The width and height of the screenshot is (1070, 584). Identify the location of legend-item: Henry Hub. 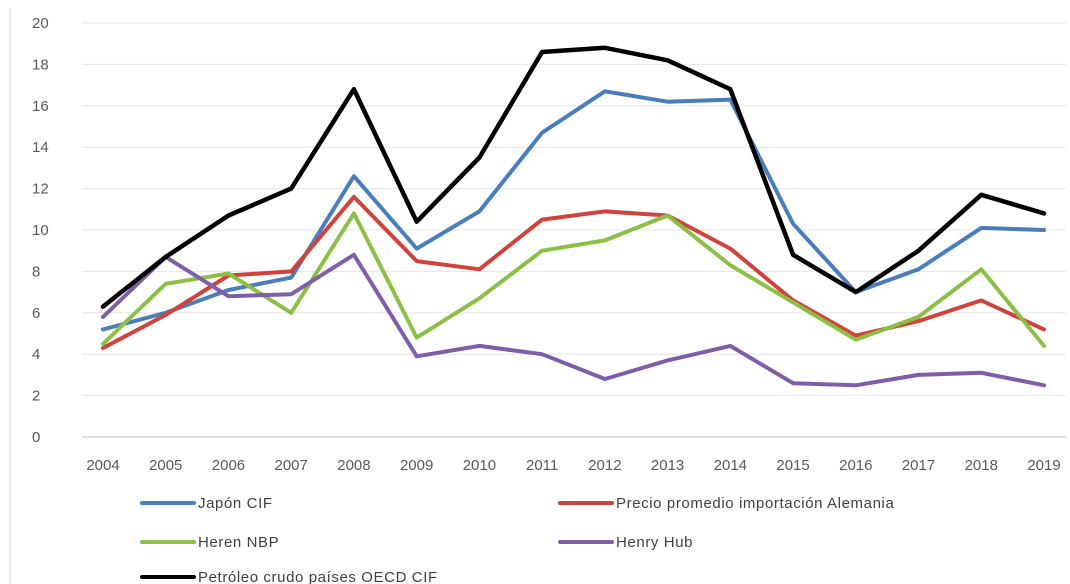
(625, 542).